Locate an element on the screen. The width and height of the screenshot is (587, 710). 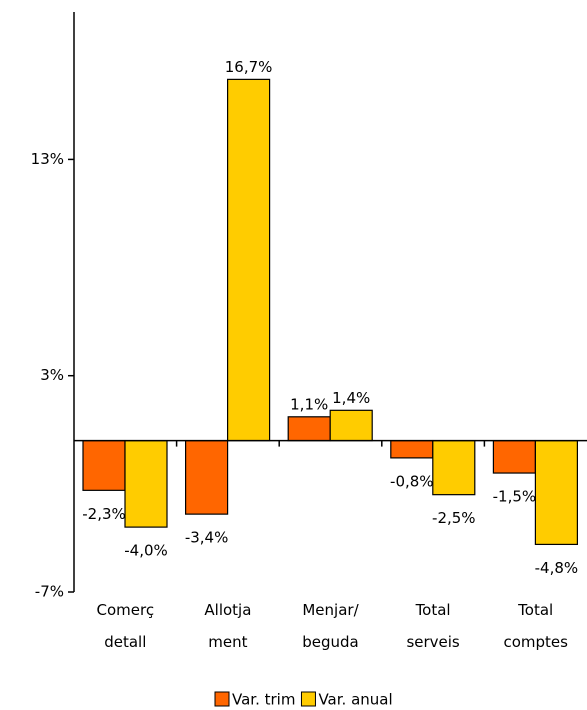
x-tick-label: Allotja ment is located at coordinates (227, 626).